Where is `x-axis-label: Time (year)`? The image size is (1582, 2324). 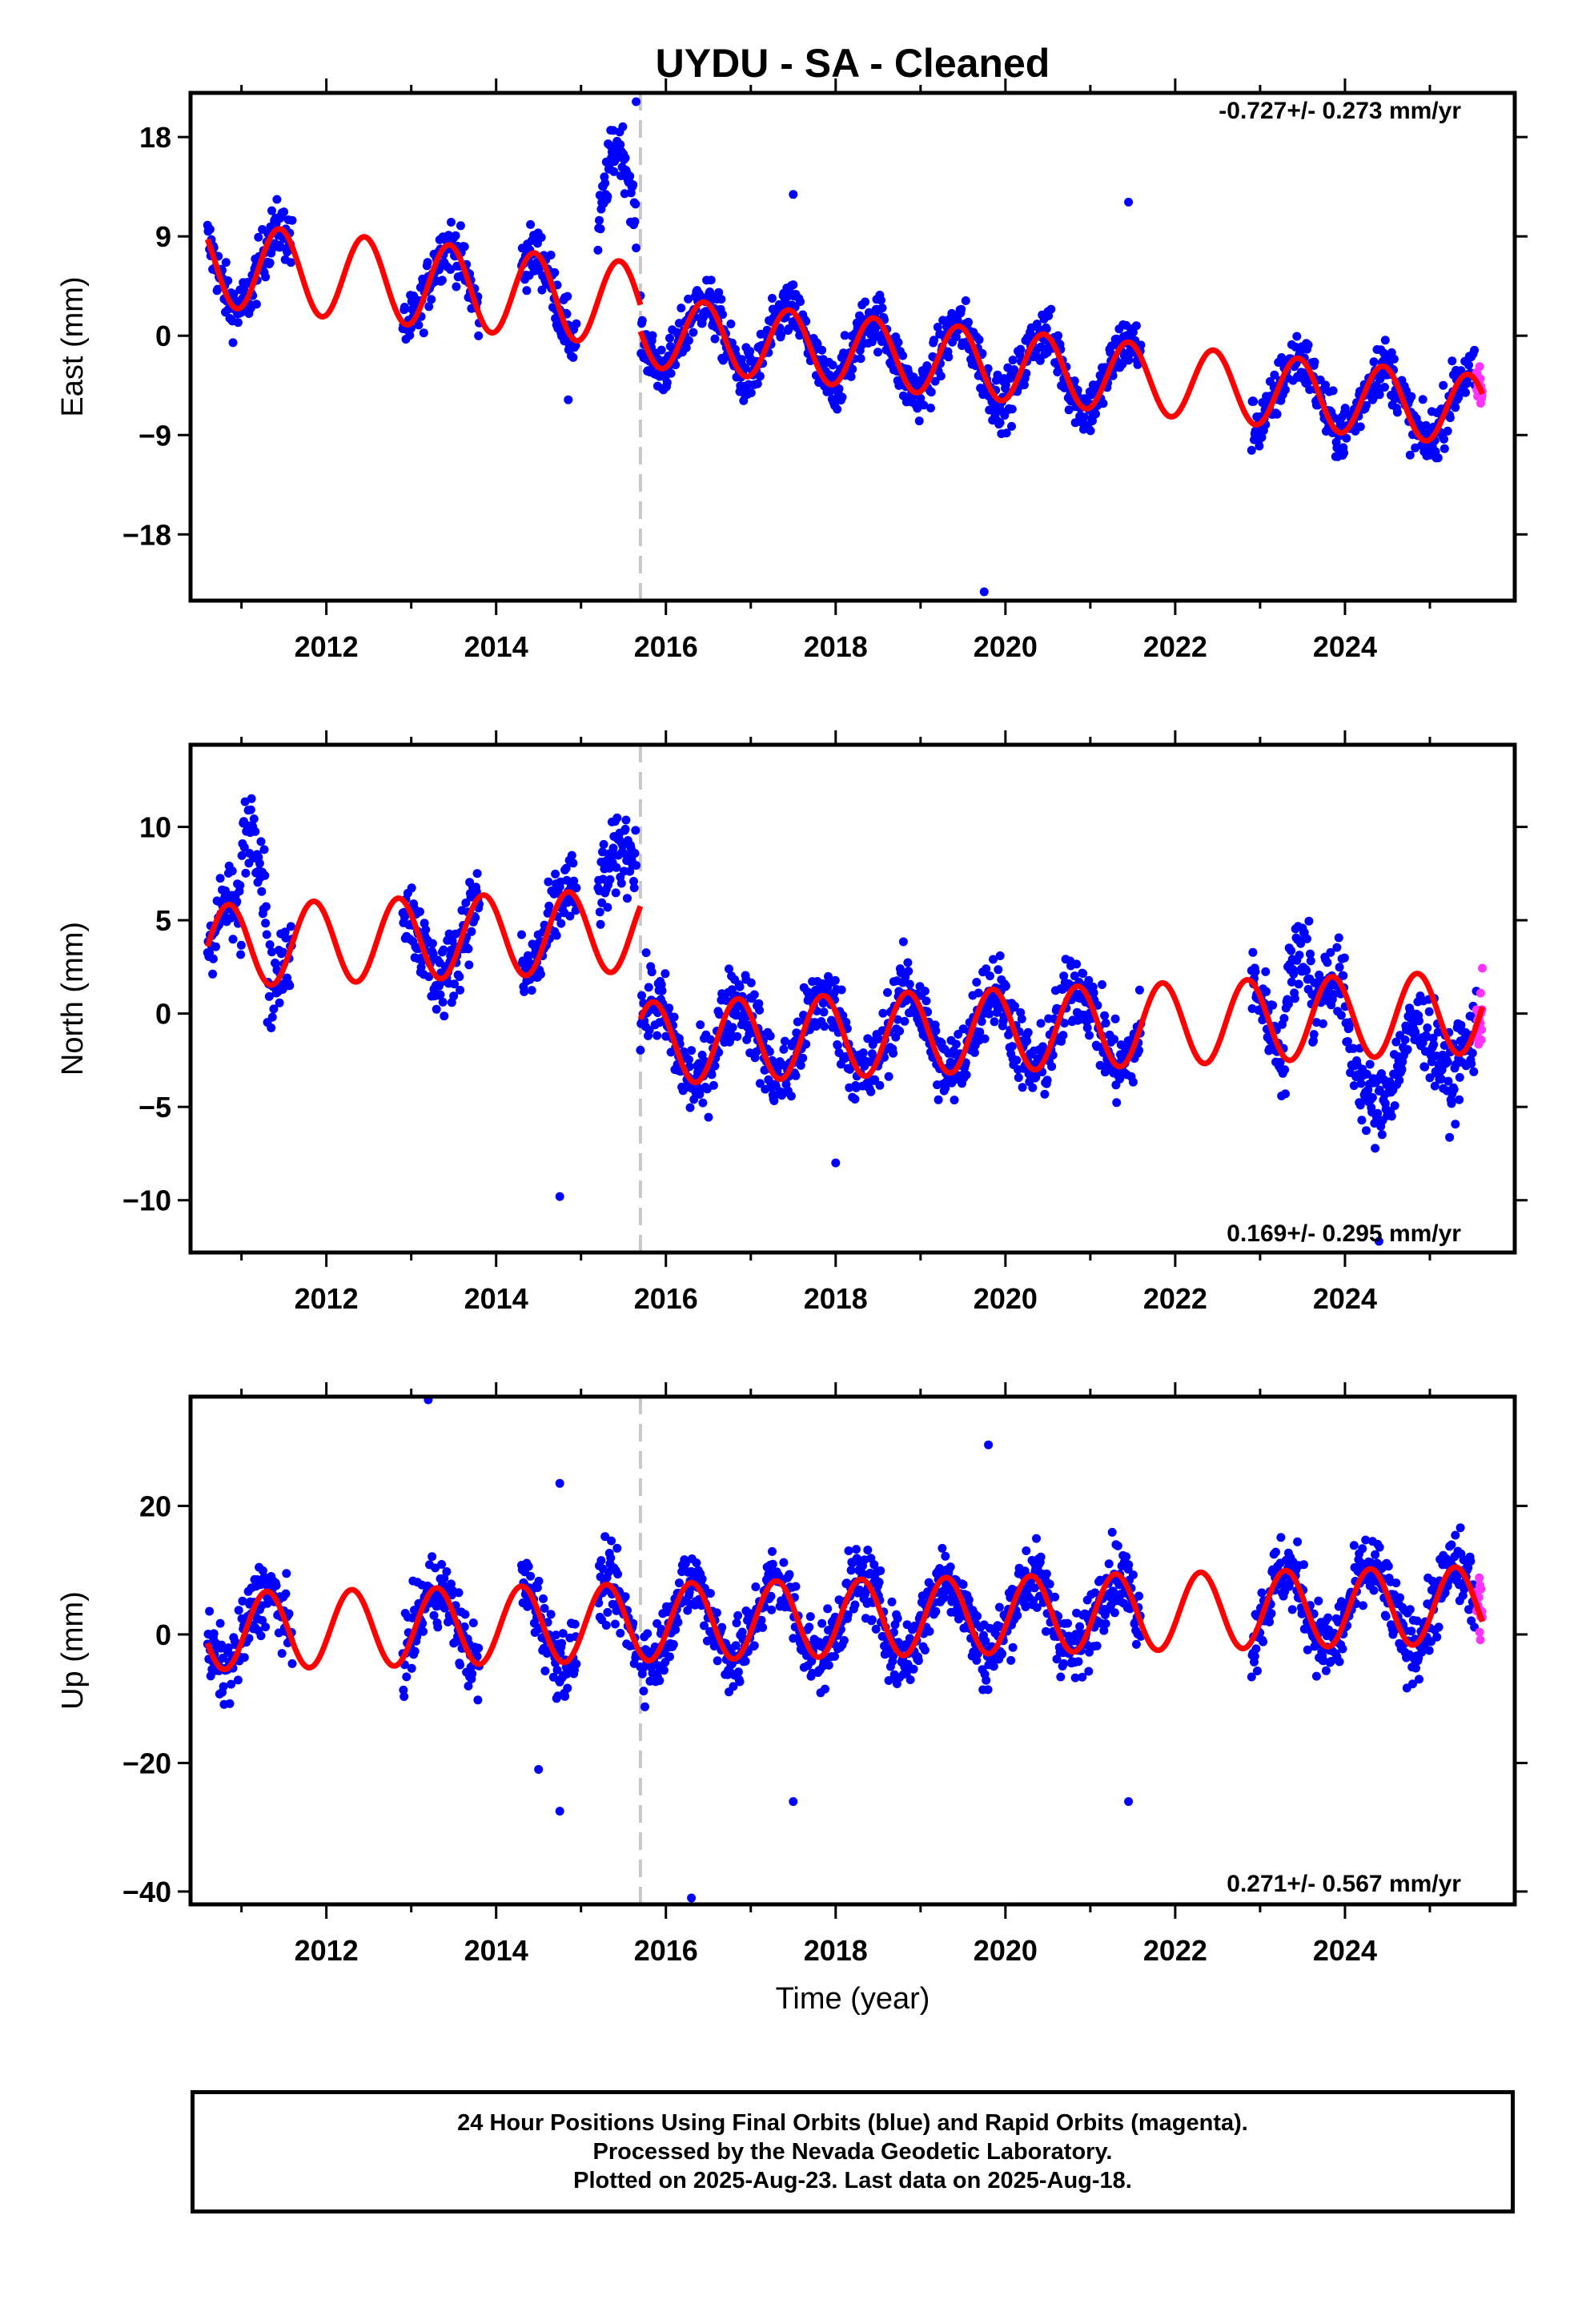 x-axis-label: Time (year) is located at coordinates (853, 1999).